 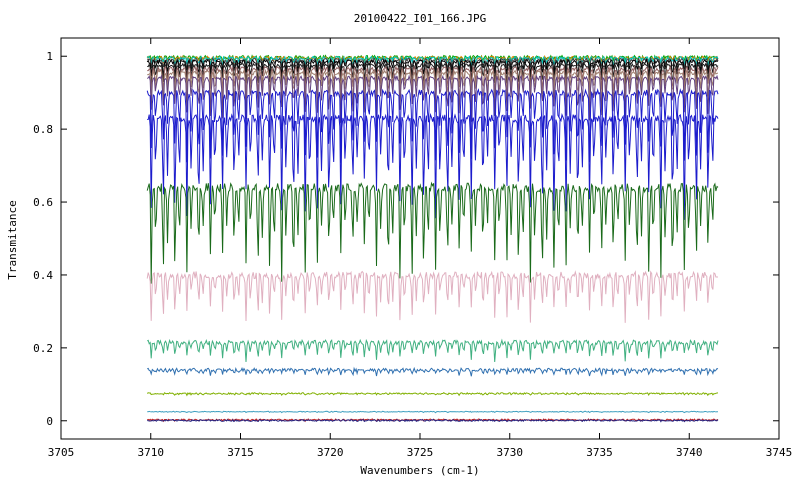 I want to click on y-tick-label: 0.2, so click(x=43, y=348).